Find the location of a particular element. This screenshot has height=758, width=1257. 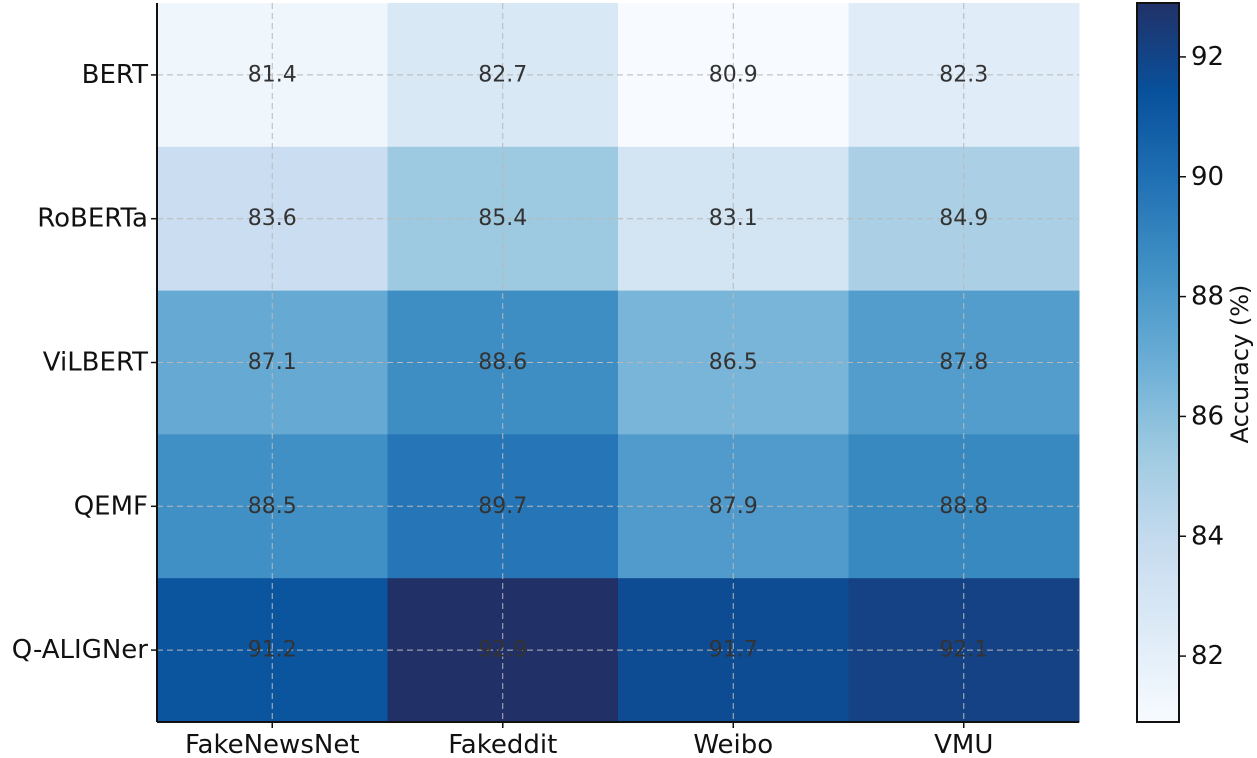

colorbar-tick-label: 90 is located at coordinates (1207, 177).